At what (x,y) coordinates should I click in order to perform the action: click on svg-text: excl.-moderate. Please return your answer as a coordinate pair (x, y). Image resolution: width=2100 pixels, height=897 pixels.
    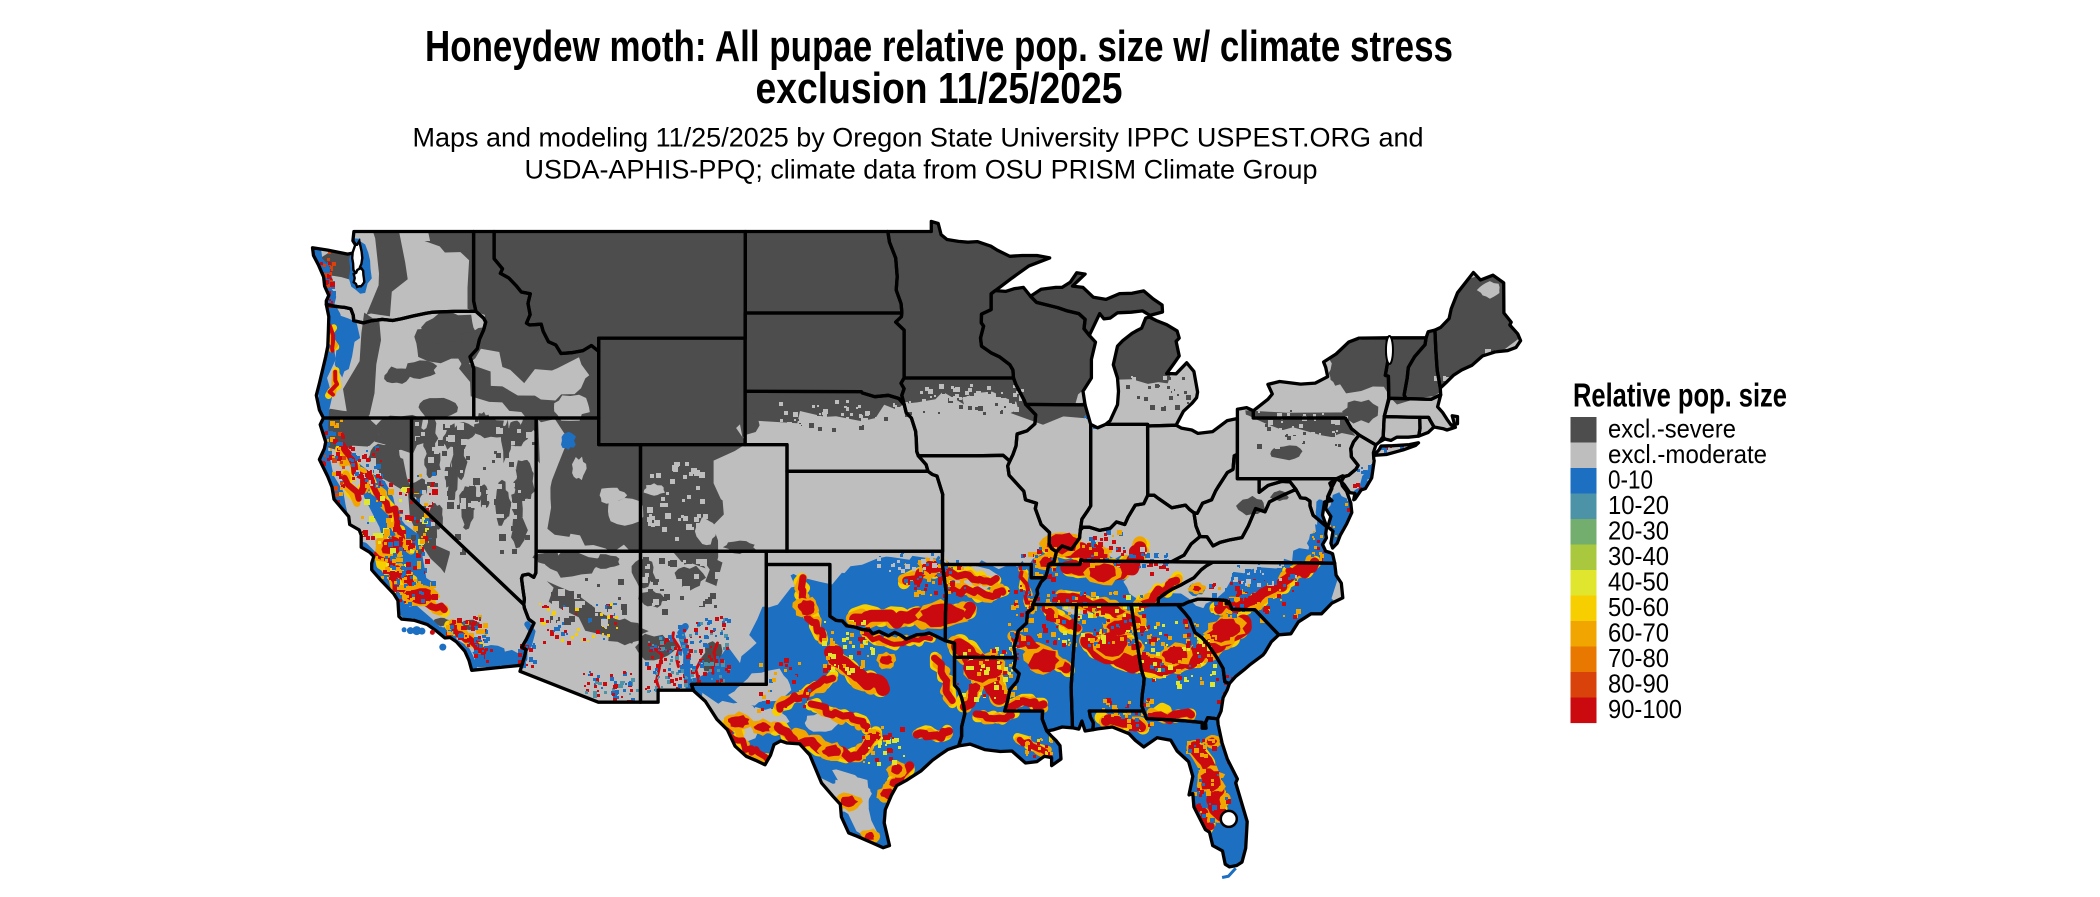
    Looking at the image, I should click on (1687, 454).